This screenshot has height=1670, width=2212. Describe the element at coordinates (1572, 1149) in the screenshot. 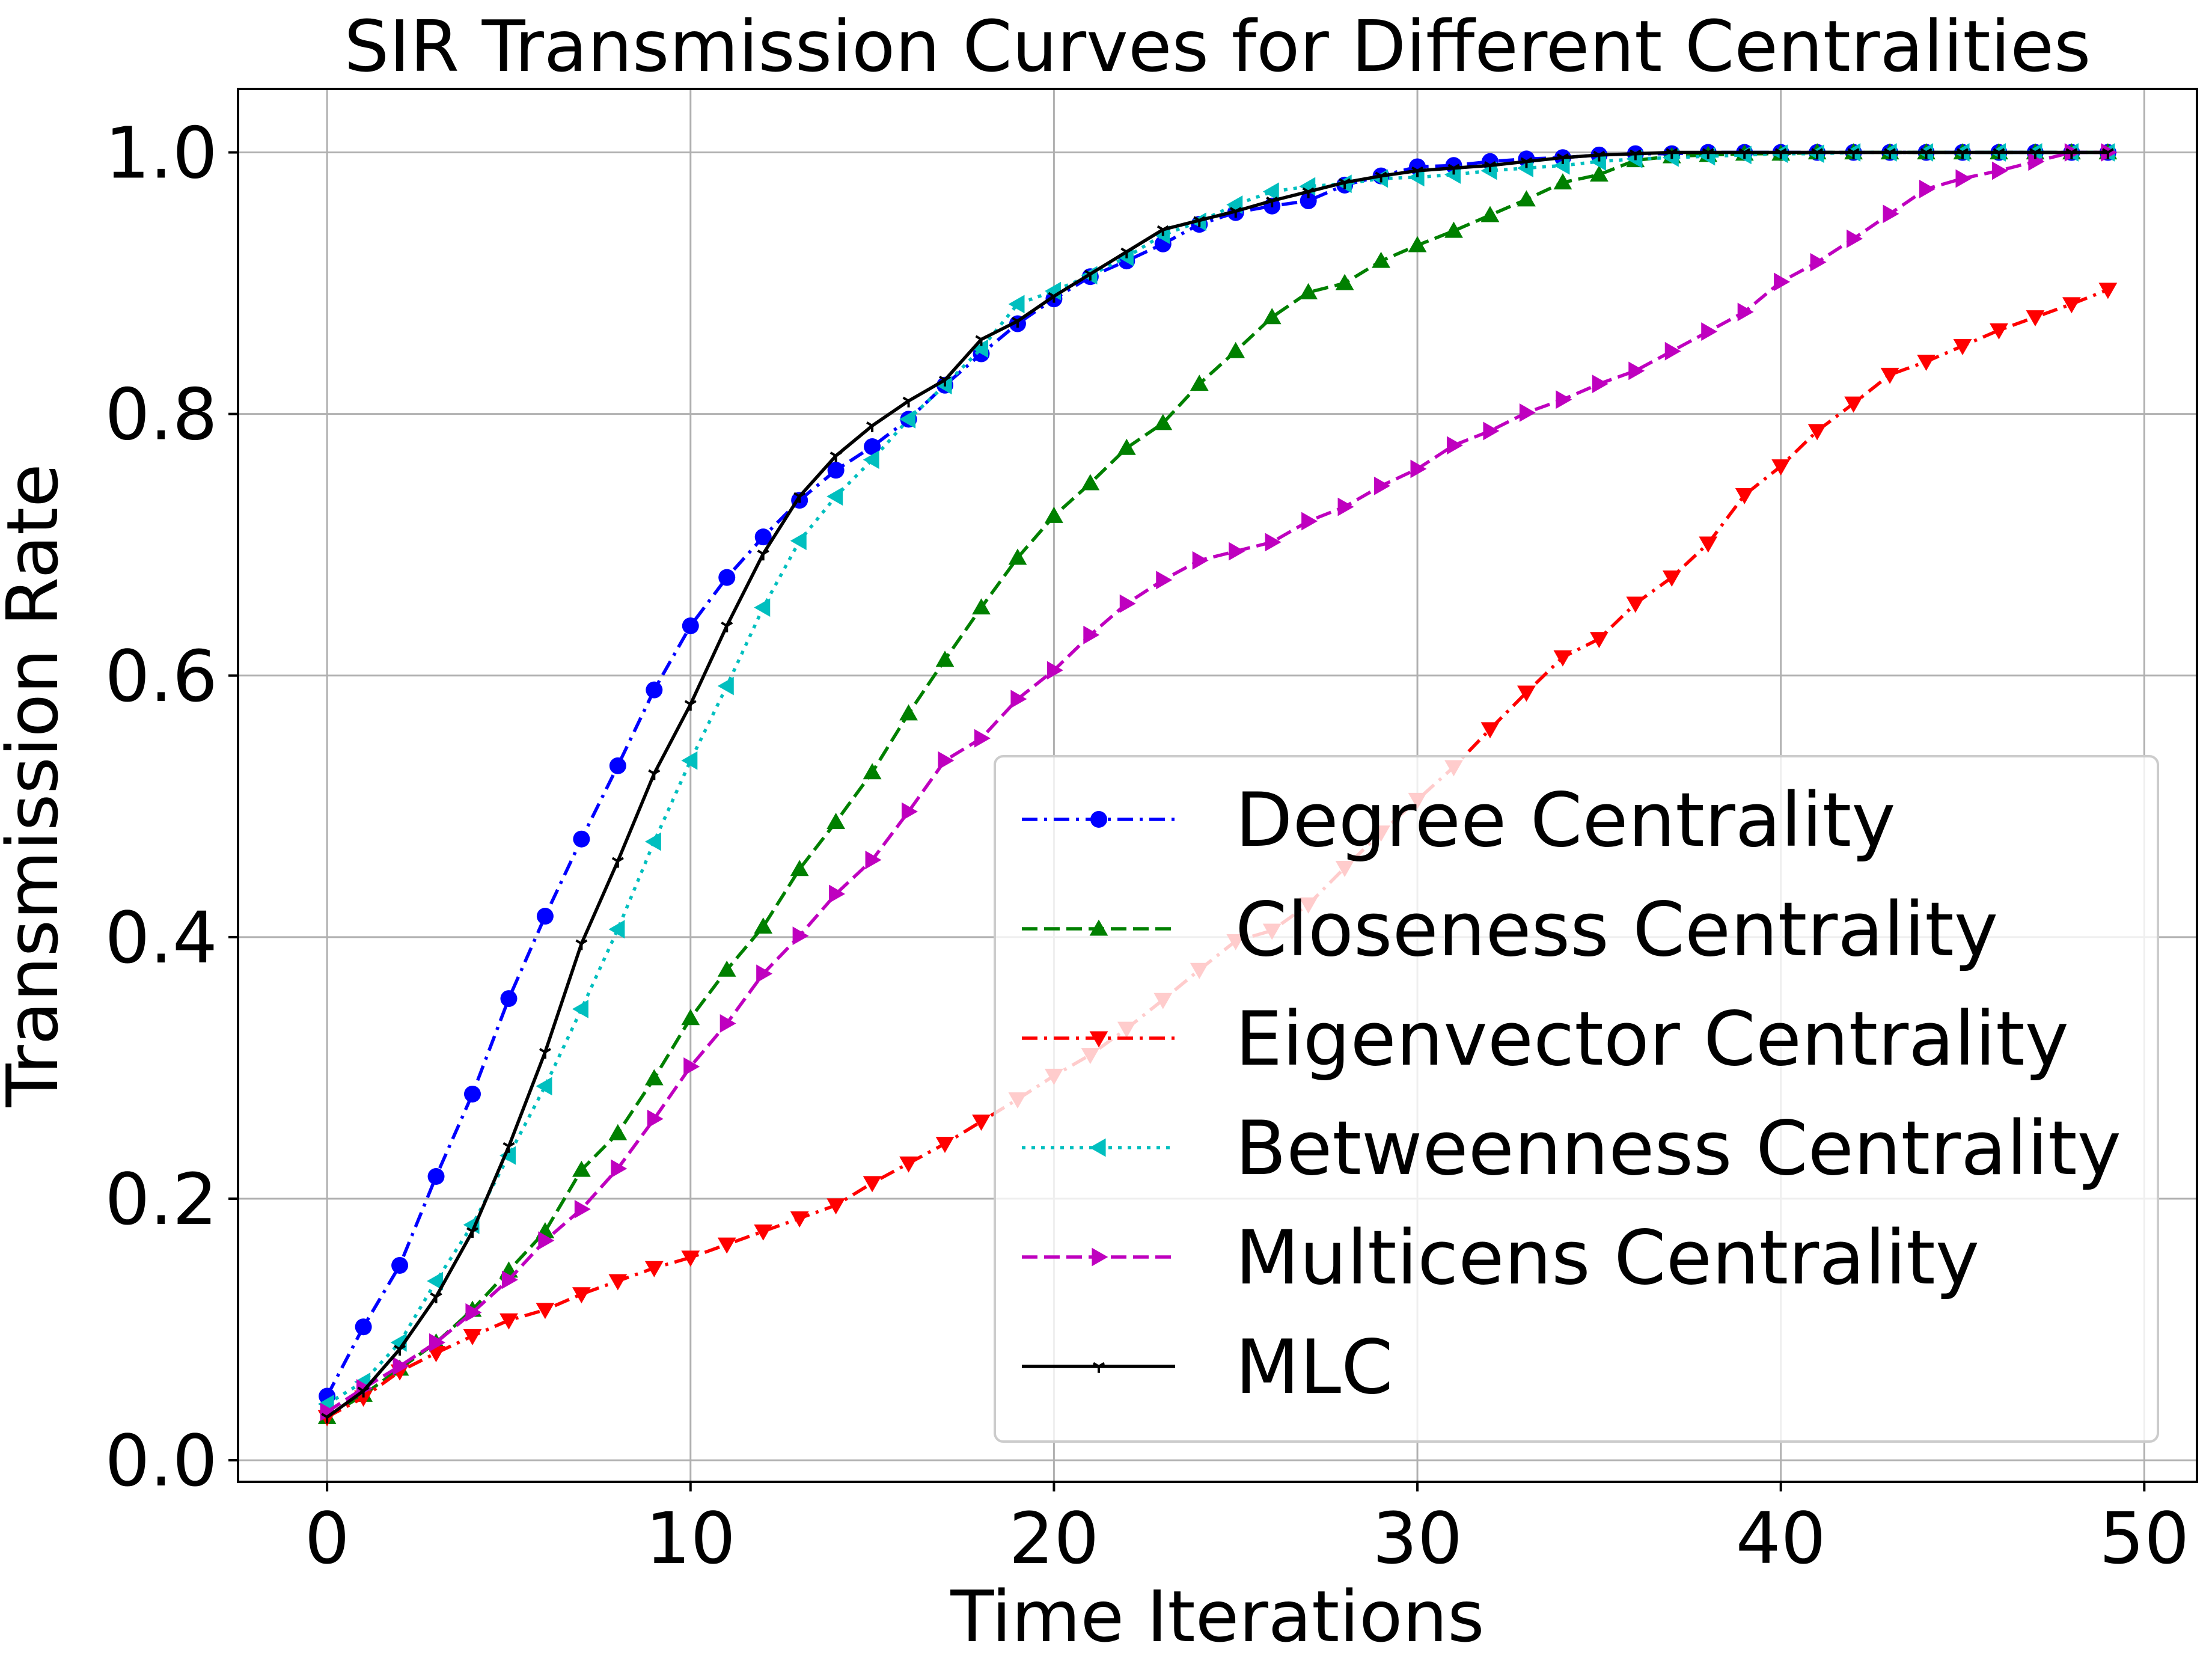

I see `legend-item: Betweenness Centrality` at that location.